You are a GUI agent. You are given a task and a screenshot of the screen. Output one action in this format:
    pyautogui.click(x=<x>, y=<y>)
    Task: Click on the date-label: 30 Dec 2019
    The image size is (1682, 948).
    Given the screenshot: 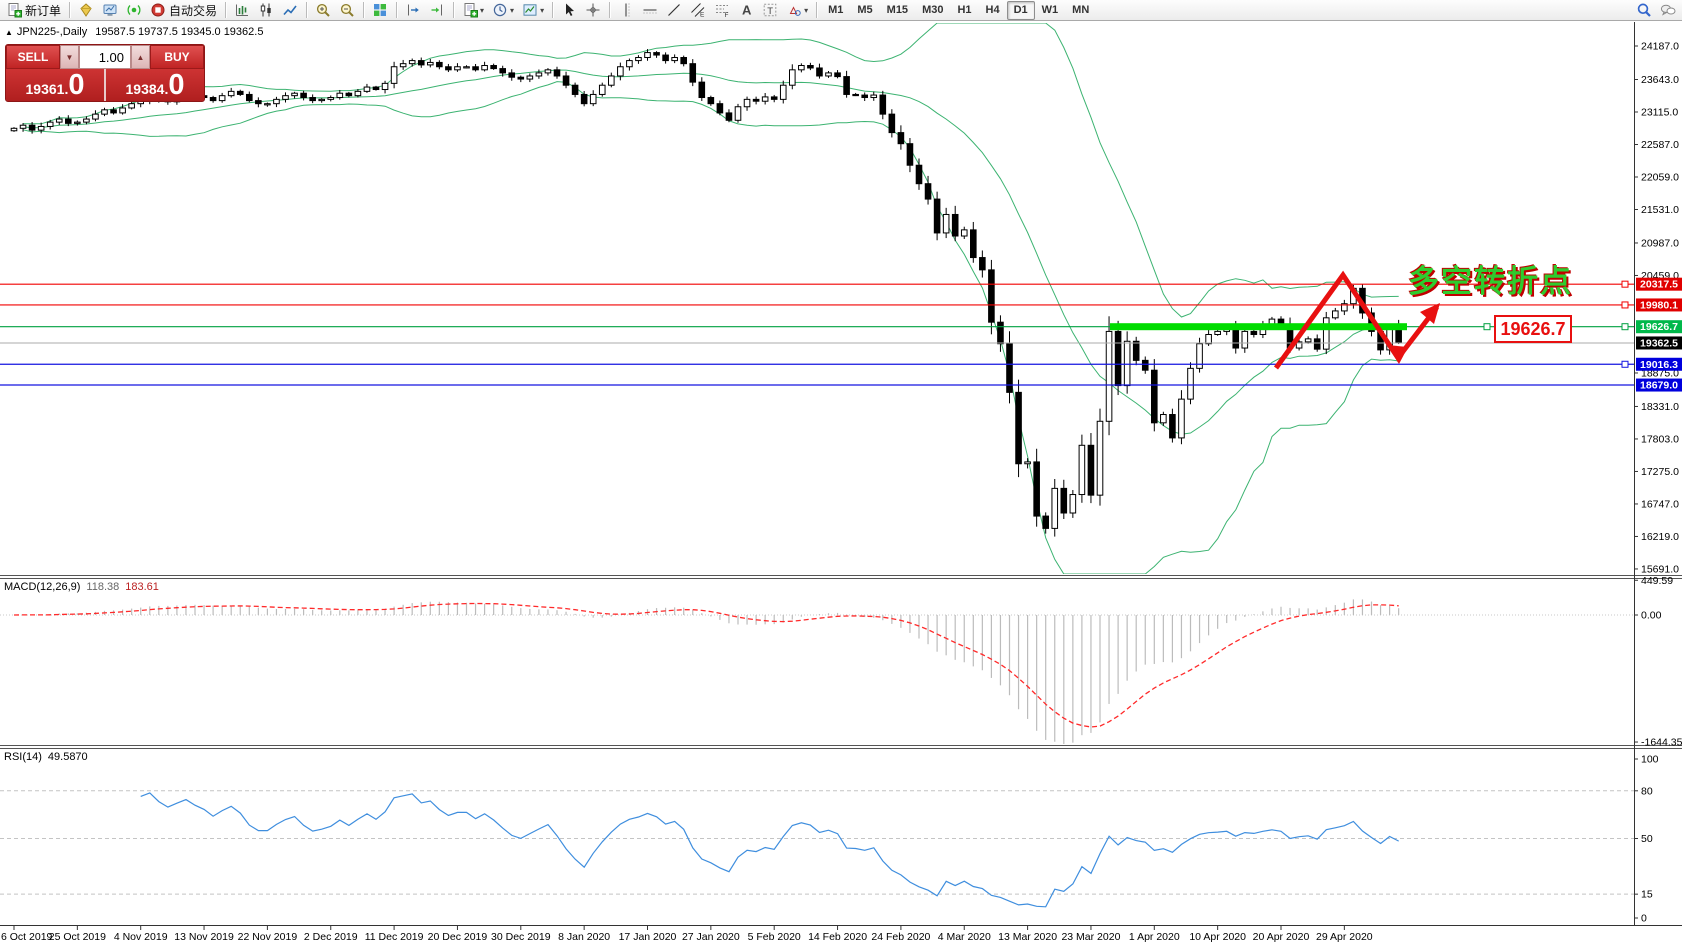 What is the action you would take?
    pyautogui.click(x=521, y=937)
    